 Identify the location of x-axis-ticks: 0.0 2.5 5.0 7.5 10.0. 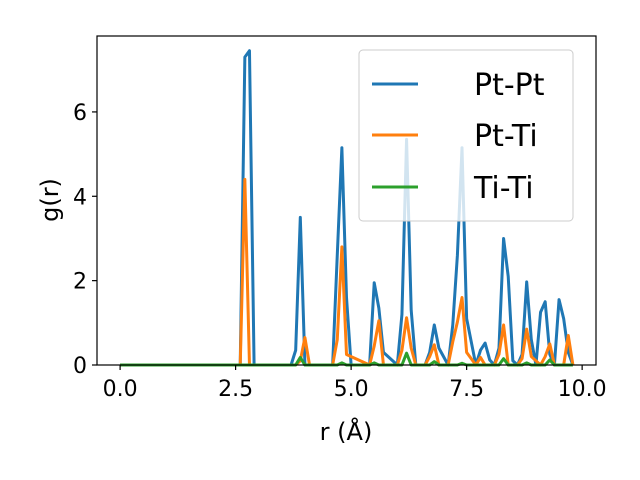
(355, 383).